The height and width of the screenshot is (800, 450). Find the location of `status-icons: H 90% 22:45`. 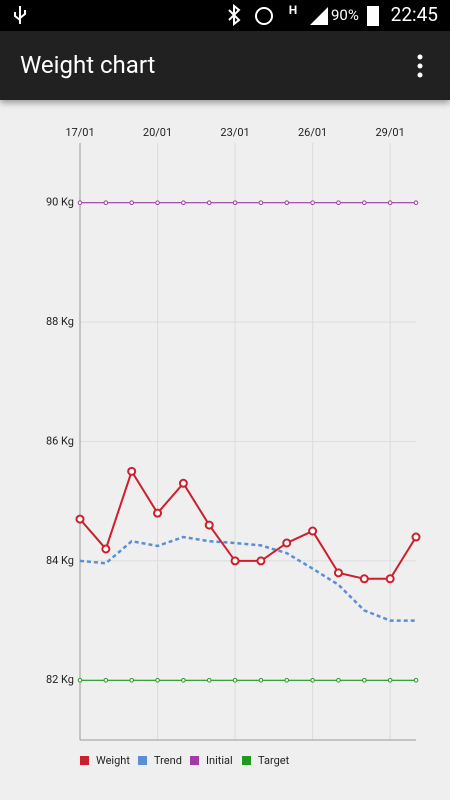

status-icons: H 90% 22:45 is located at coordinates (226, 15).